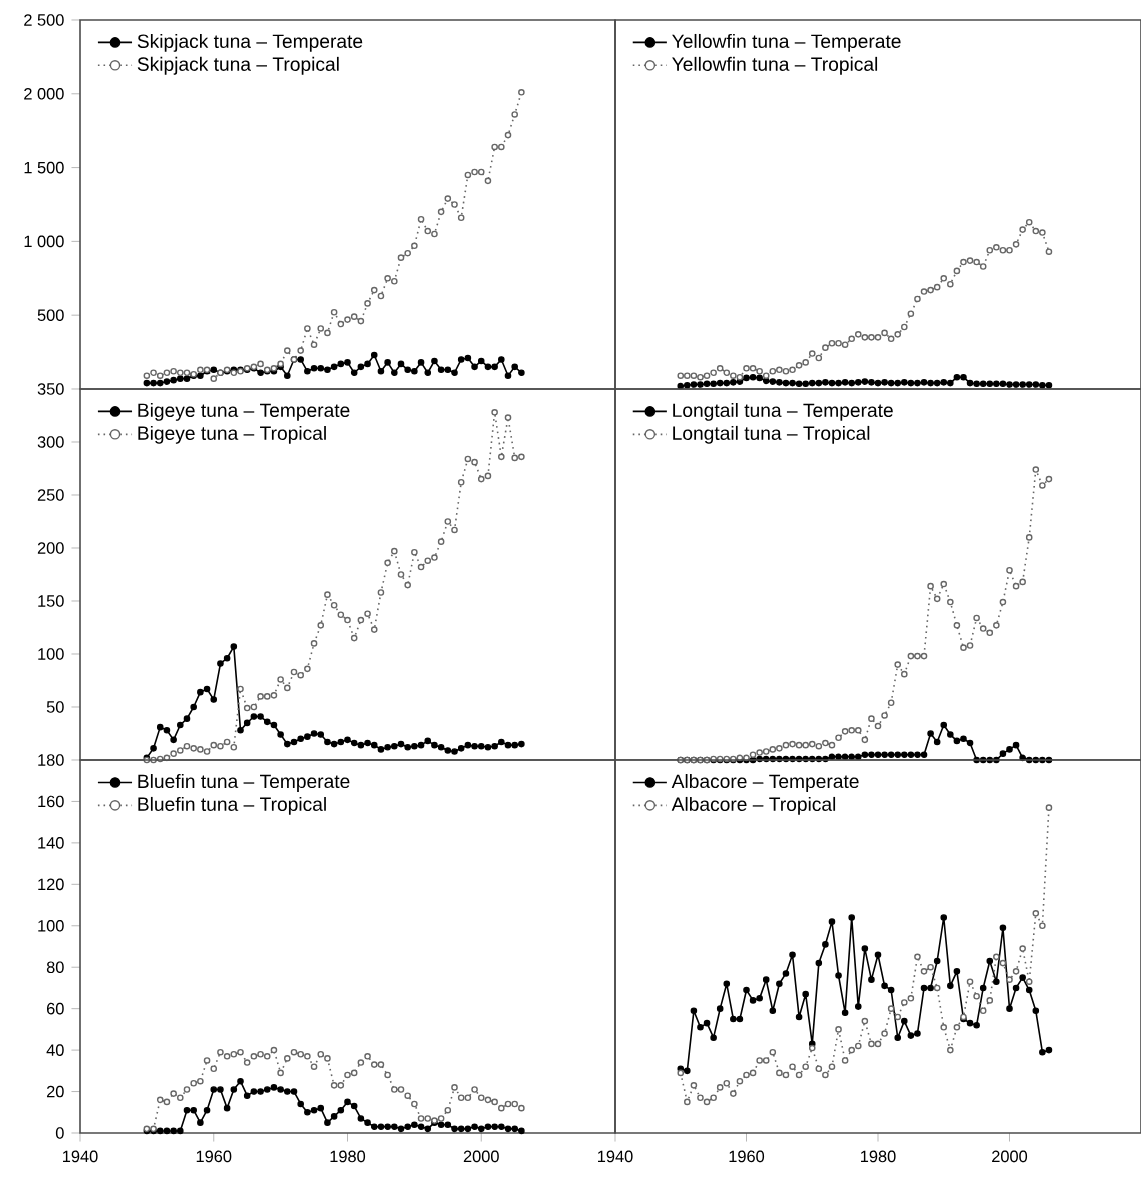 This screenshot has height=1178, width=1141. What do you see at coordinates (51, 884) in the screenshot?
I see `y-tick-label: 120` at bounding box center [51, 884].